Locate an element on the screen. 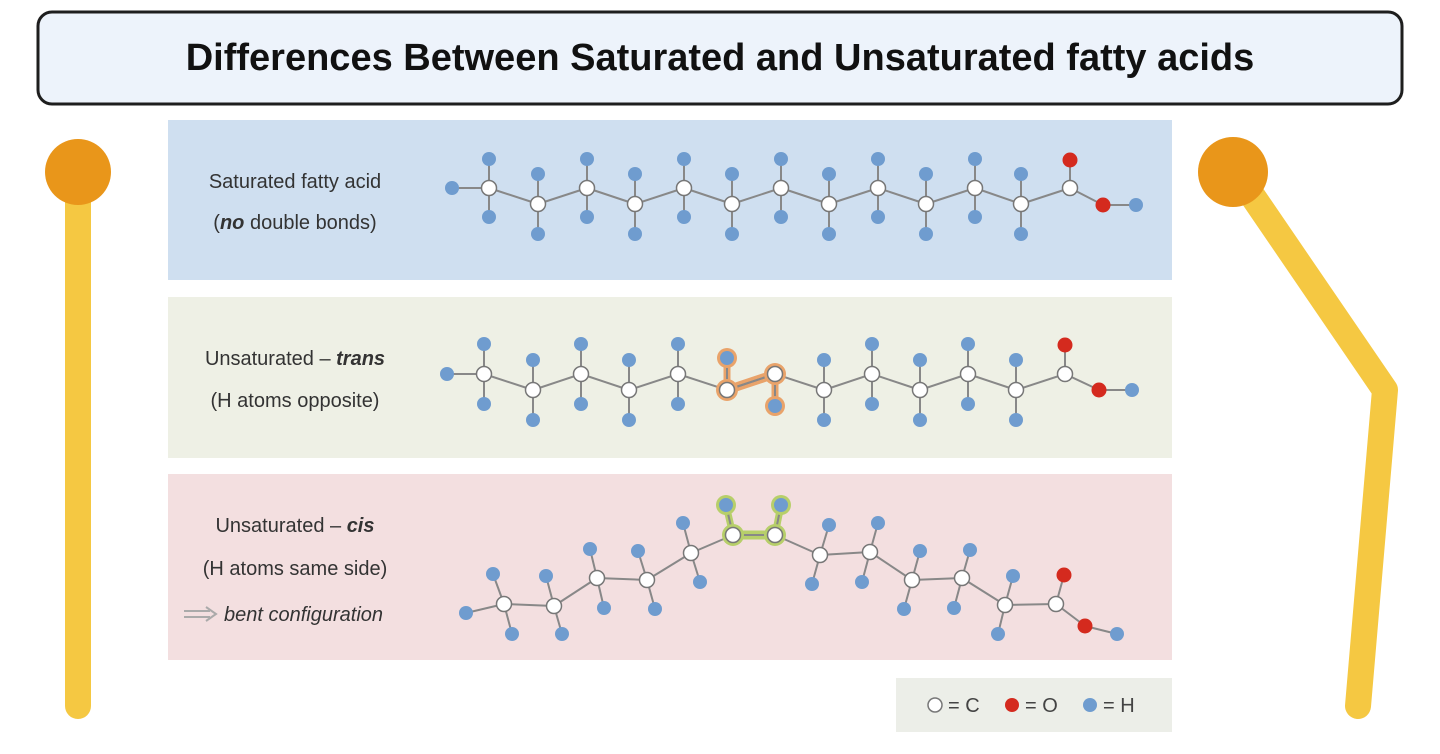 The width and height of the screenshot is (1440, 754). panel-label: (H atoms same side) is located at coordinates (295, 569).